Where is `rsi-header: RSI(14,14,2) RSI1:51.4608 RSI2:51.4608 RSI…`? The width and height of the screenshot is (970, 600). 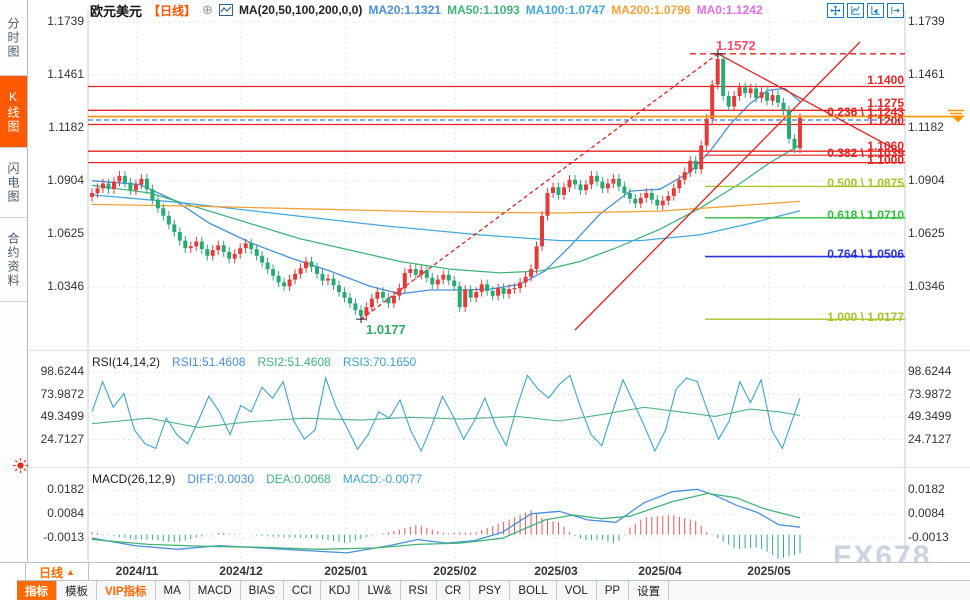 rsi-header: RSI(14,14,2) RSI1:51.4608 RSI2:51.4608 RSI… is located at coordinates (254, 362).